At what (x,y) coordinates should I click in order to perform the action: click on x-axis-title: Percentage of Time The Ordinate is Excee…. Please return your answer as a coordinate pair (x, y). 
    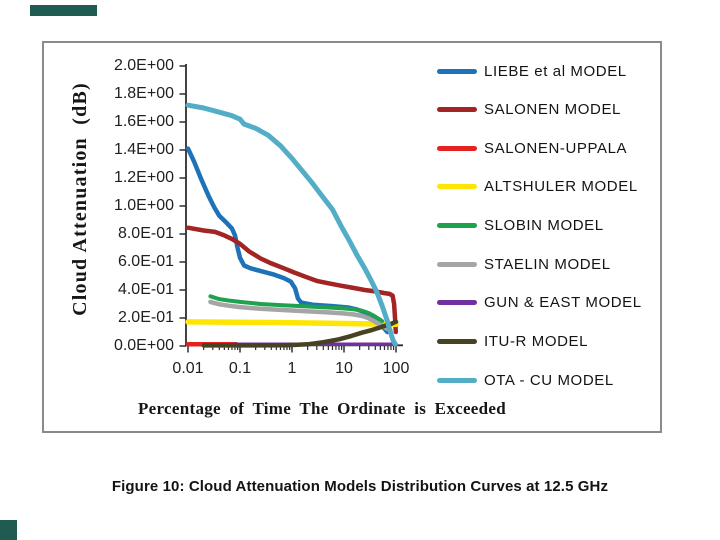
    Looking at the image, I should click on (322, 408).